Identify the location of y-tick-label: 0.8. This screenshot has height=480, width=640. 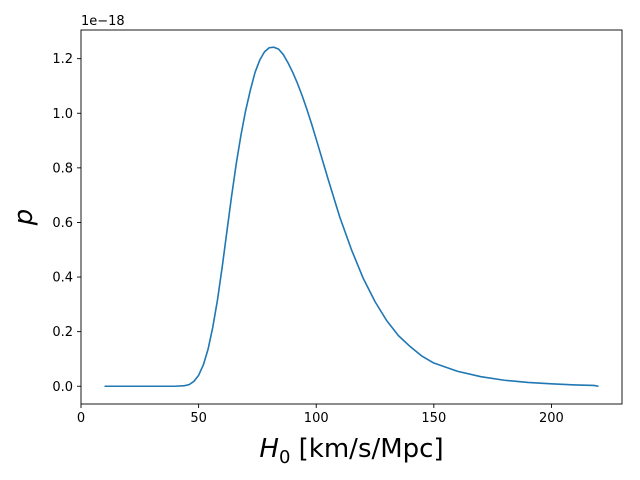
(62, 168).